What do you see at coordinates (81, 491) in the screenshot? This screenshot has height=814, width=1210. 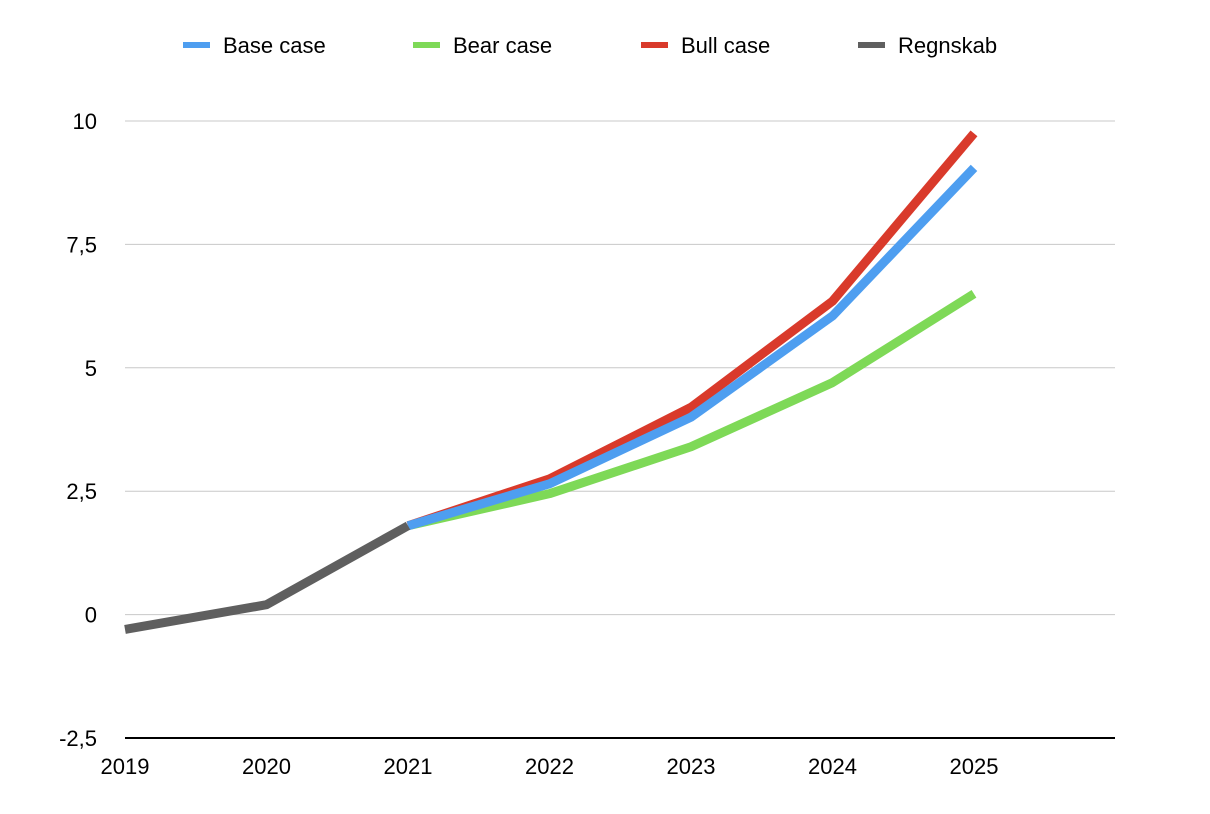 I see `y-tick-label: 2,5` at bounding box center [81, 491].